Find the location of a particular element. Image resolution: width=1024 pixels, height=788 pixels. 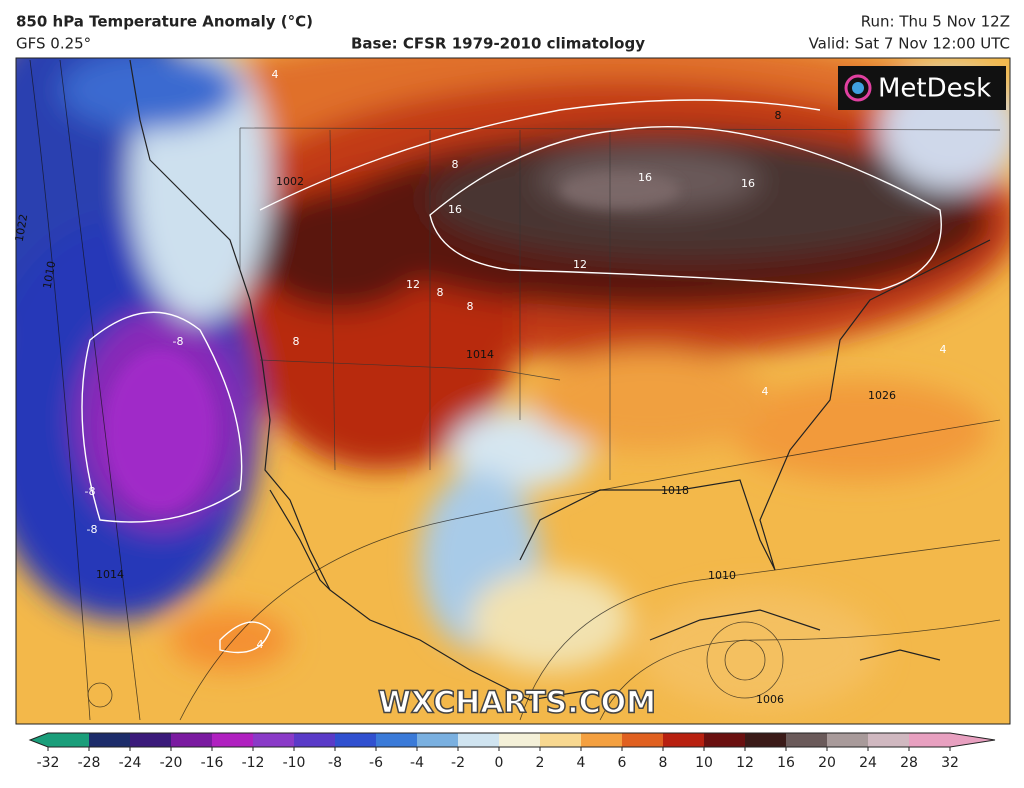

contour-label: 1022 is located at coordinates (22, 228).